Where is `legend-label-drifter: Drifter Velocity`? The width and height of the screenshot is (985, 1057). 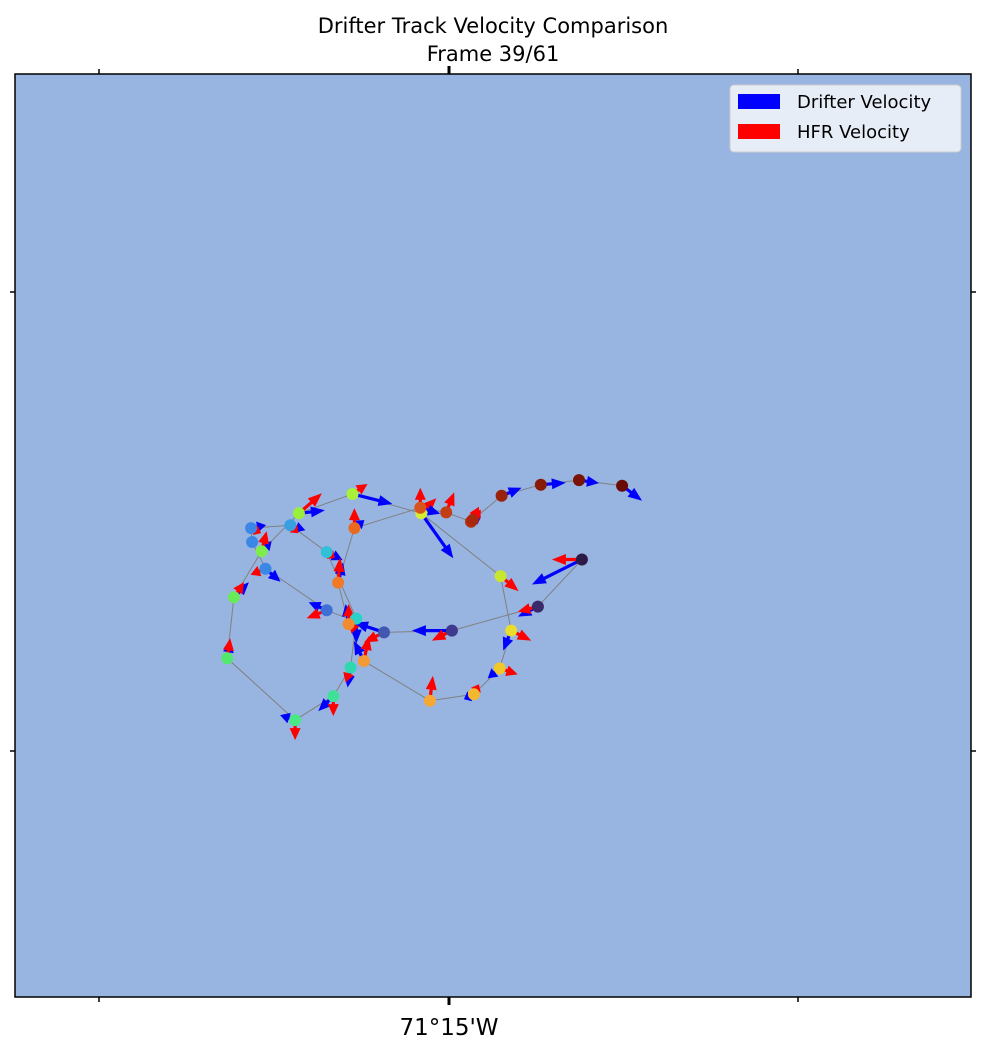 legend-label-drifter: Drifter Velocity is located at coordinates (864, 102).